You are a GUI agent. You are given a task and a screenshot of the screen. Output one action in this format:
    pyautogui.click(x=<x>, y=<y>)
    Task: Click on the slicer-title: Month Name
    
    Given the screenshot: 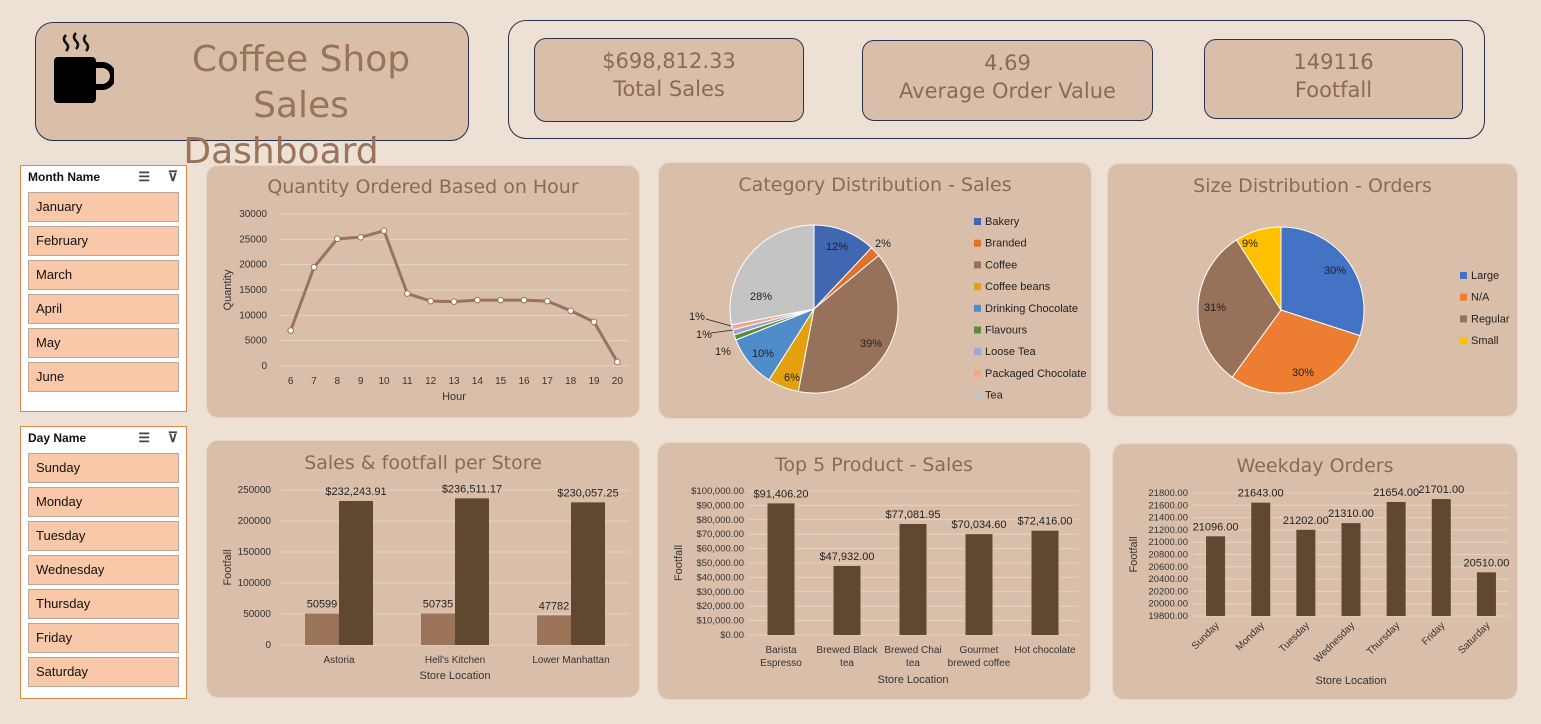 What is the action you would take?
    pyautogui.click(x=64, y=177)
    